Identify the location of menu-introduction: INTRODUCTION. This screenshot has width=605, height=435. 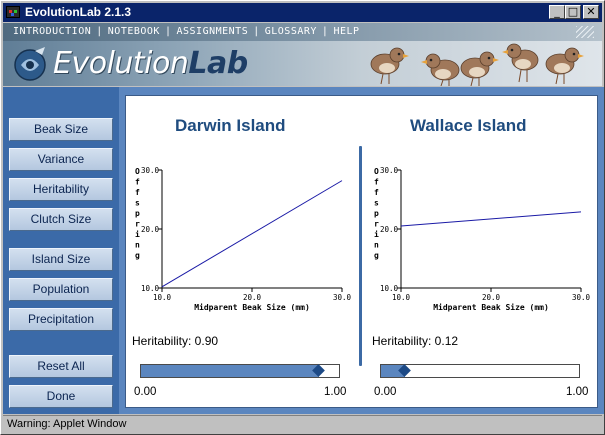
(52, 31).